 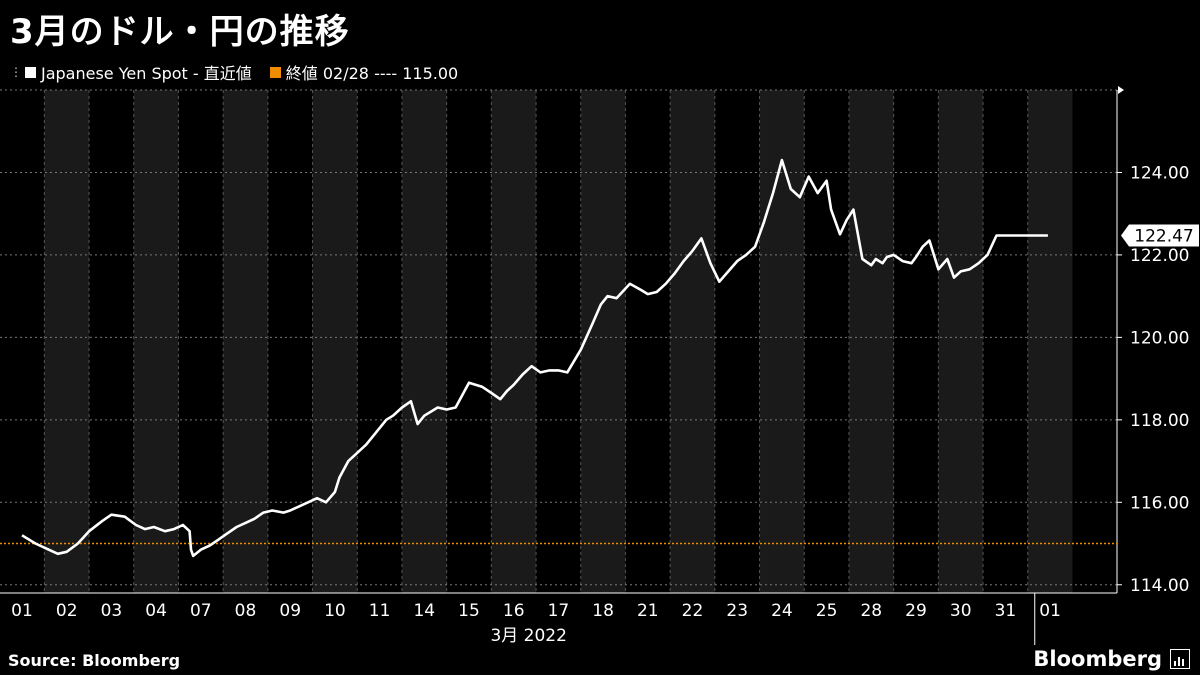 What do you see at coordinates (180, 32) in the screenshot?
I see `chart-title: 3月のドル・円の推移` at bounding box center [180, 32].